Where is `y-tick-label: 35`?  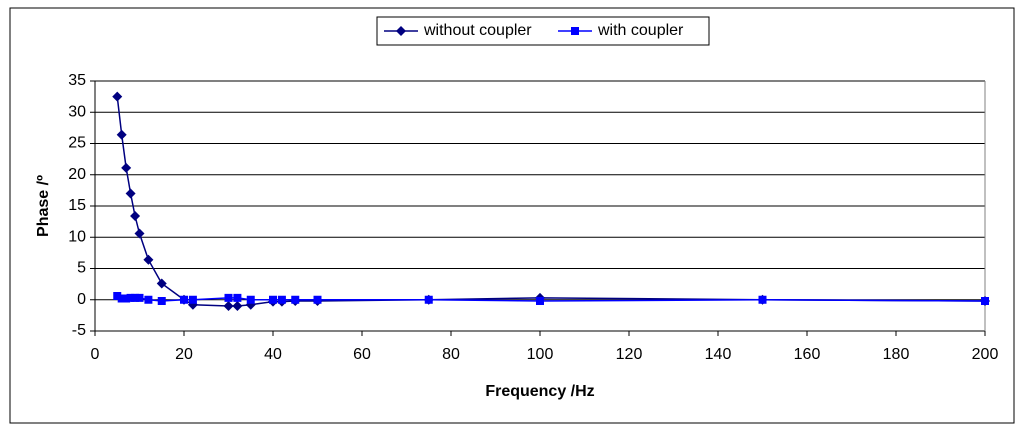
y-tick-label: 35 is located at coordinates (77, 80).